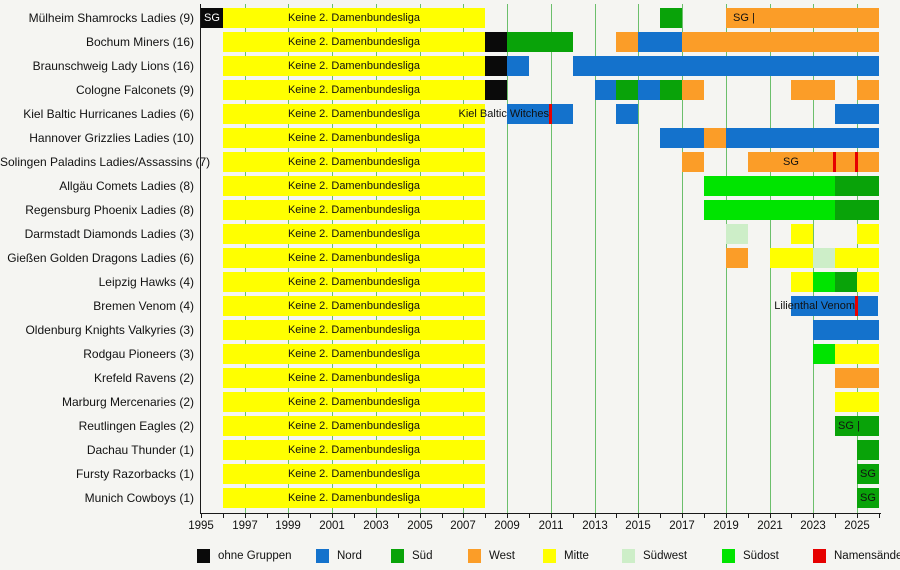 The height and width of the screenshot is (570, 900). Describe the element at coordinates (551, 526) in the screenshot. I see `axis-tick-label: 2011` at that location.